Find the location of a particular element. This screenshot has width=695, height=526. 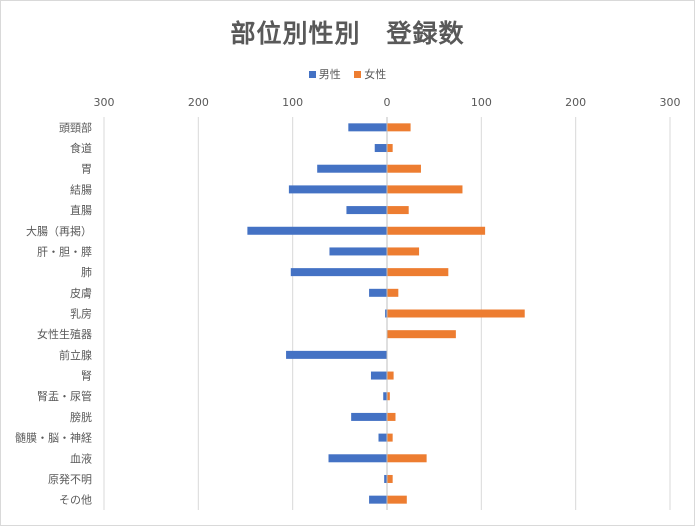

category-label: 直腸 is located at coordinates (81, 210).